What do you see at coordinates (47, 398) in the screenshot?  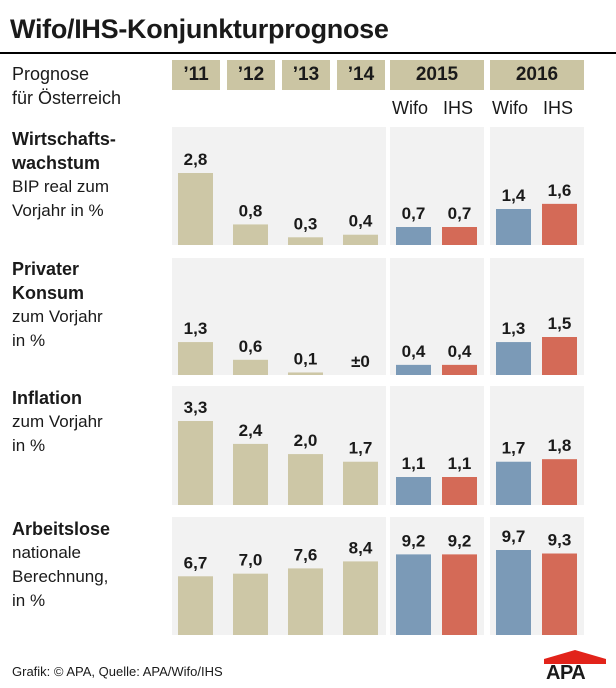 I see `label-bold-line1: Inflation` at bounding box center [47, 398].